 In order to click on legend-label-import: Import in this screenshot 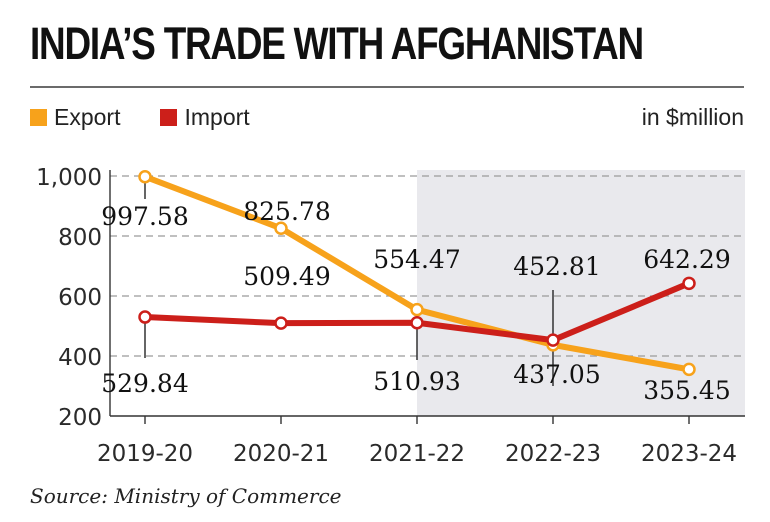, I will do `click(217, 117)`.